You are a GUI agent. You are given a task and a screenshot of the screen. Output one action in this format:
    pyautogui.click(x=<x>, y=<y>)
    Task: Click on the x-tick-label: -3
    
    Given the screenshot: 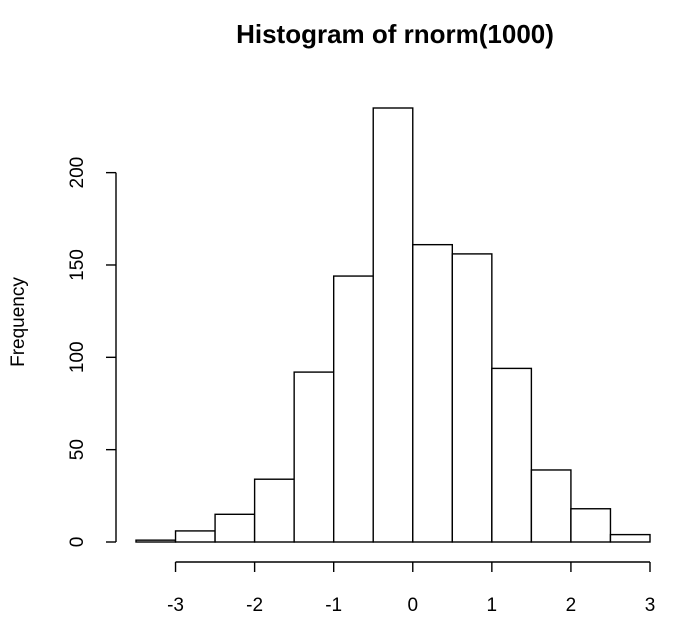 What is the action you would take?
    pyautogui.click(x=175, y=605)
    